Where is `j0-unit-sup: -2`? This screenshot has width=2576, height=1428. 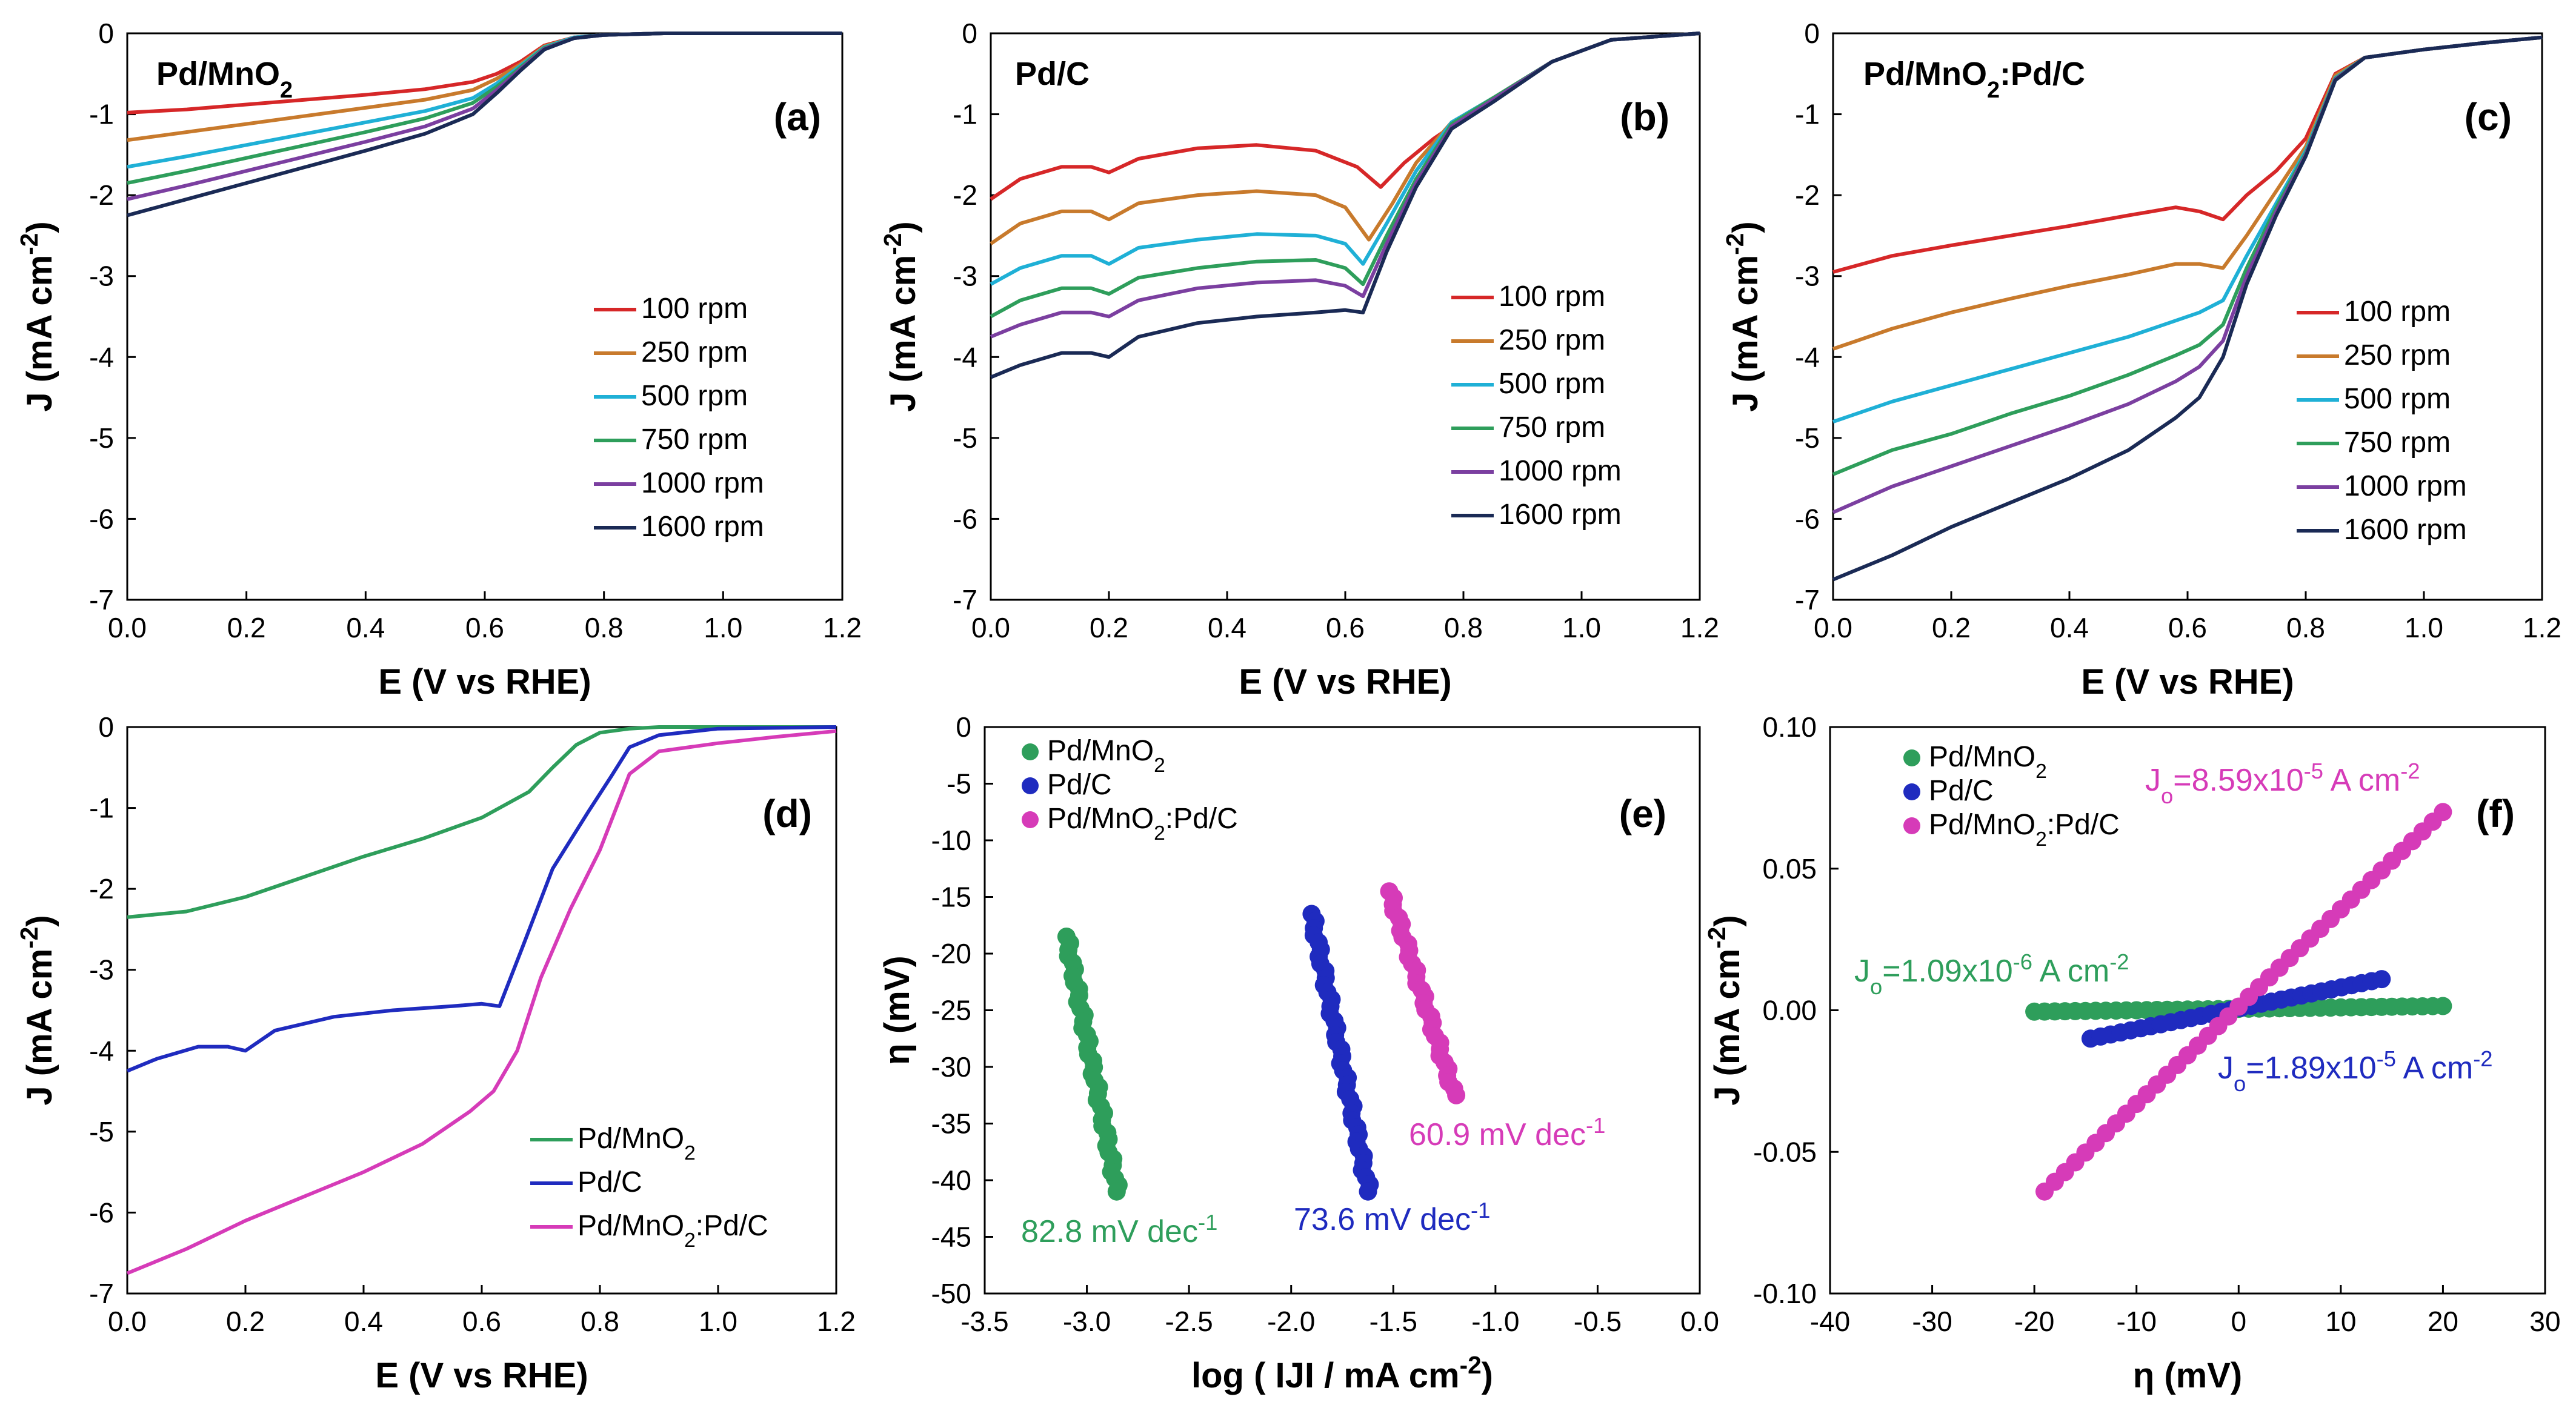
j0-unit-sup: -2 is located at coordinates (2410, 771).